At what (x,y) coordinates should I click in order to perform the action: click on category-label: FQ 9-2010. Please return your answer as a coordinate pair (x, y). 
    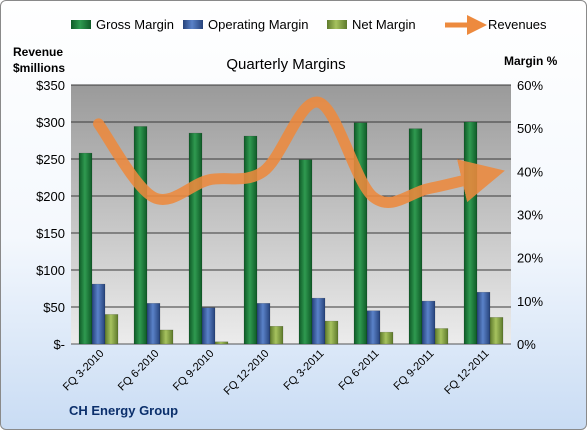
    Looking at the image, I should click on (194, 371).